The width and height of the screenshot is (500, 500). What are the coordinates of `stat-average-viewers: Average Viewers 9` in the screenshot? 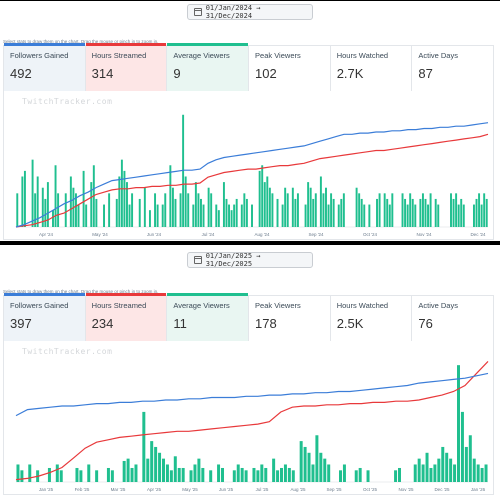 It's located at (208, 67).